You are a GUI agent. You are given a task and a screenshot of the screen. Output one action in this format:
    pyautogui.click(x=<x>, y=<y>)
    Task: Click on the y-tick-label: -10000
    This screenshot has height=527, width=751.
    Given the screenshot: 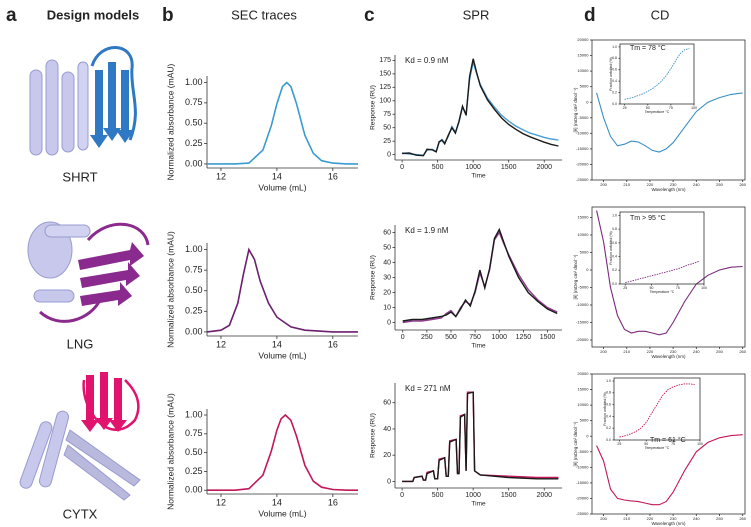 What is the action you would take?
    pyautogui.click(x=582, y=466)
    